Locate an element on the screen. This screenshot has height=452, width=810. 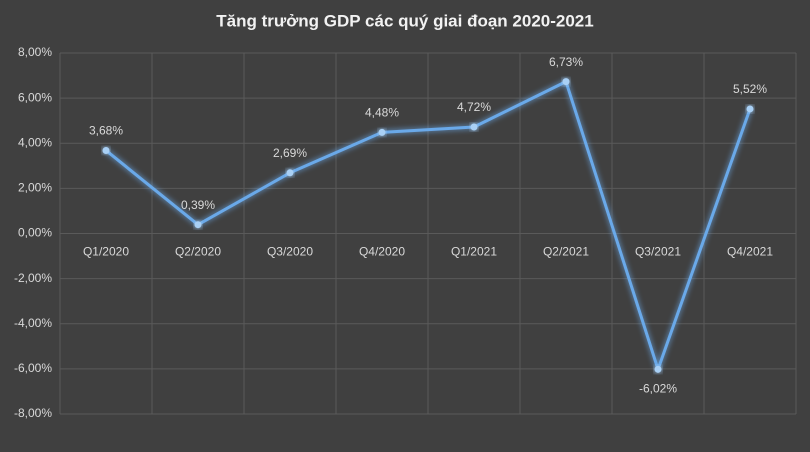
y-tick-label: 2,00% is located at coordinates (35, 188).